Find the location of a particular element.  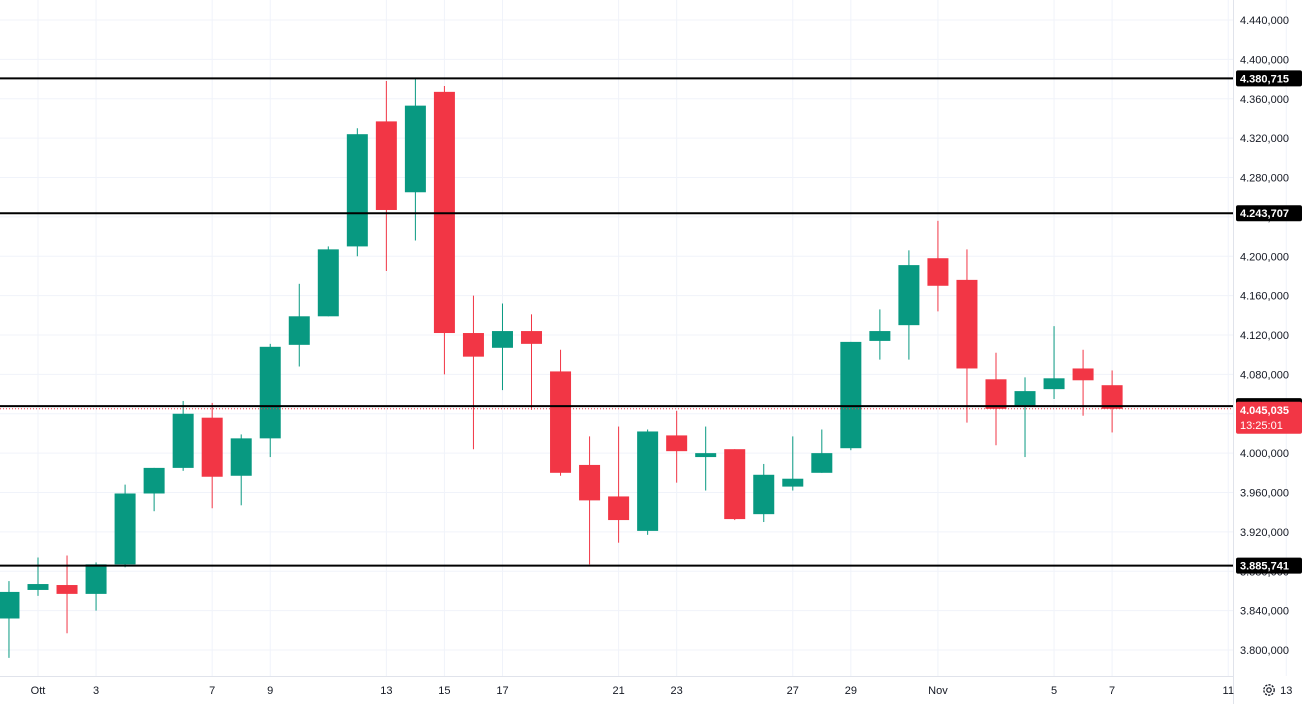

price-tick-label: 4.000,000 is located at coordinates (1264, 454).